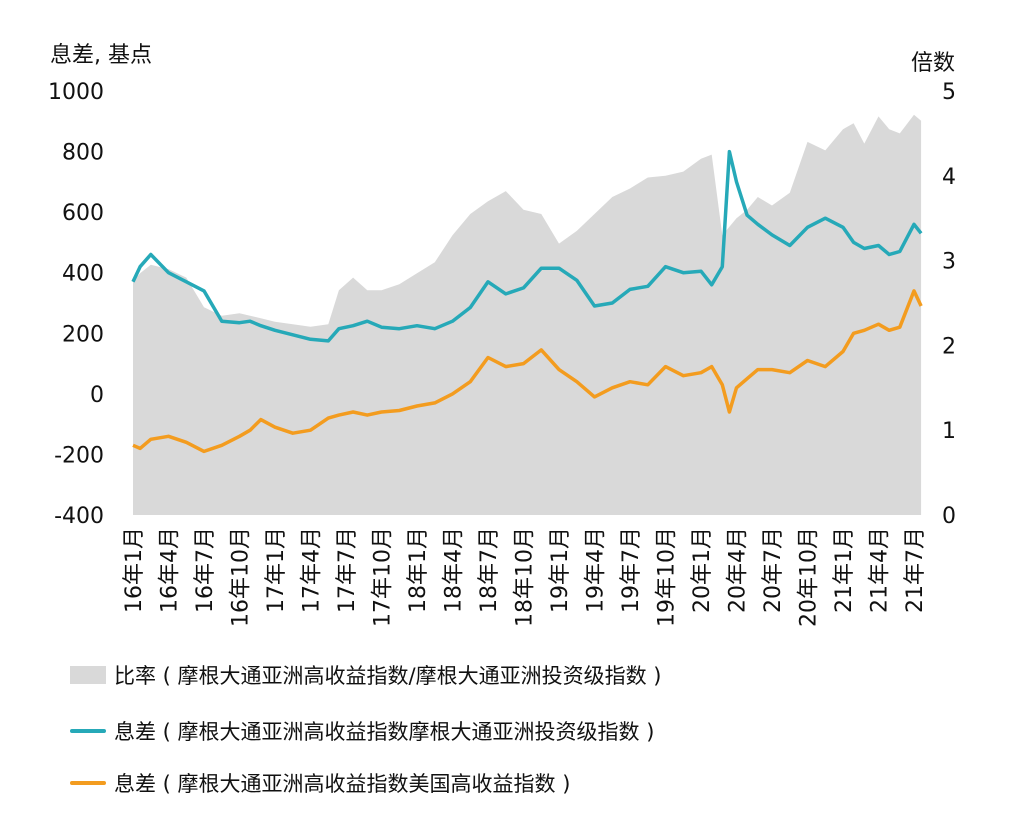 Image resolution: width=1017 pixels, height=819 pixels. I want to click on legend-swatch-spread-ig, so click(88, 731).